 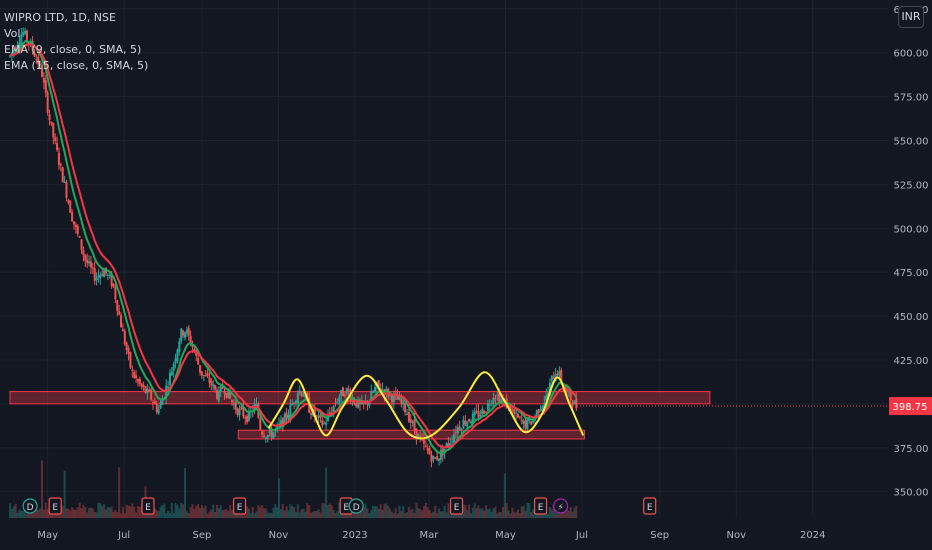 What do you see at coordinates (911, 273) in the screenshot?
I see `y-tick-label: 475.00` at bounding box center [911, 273].